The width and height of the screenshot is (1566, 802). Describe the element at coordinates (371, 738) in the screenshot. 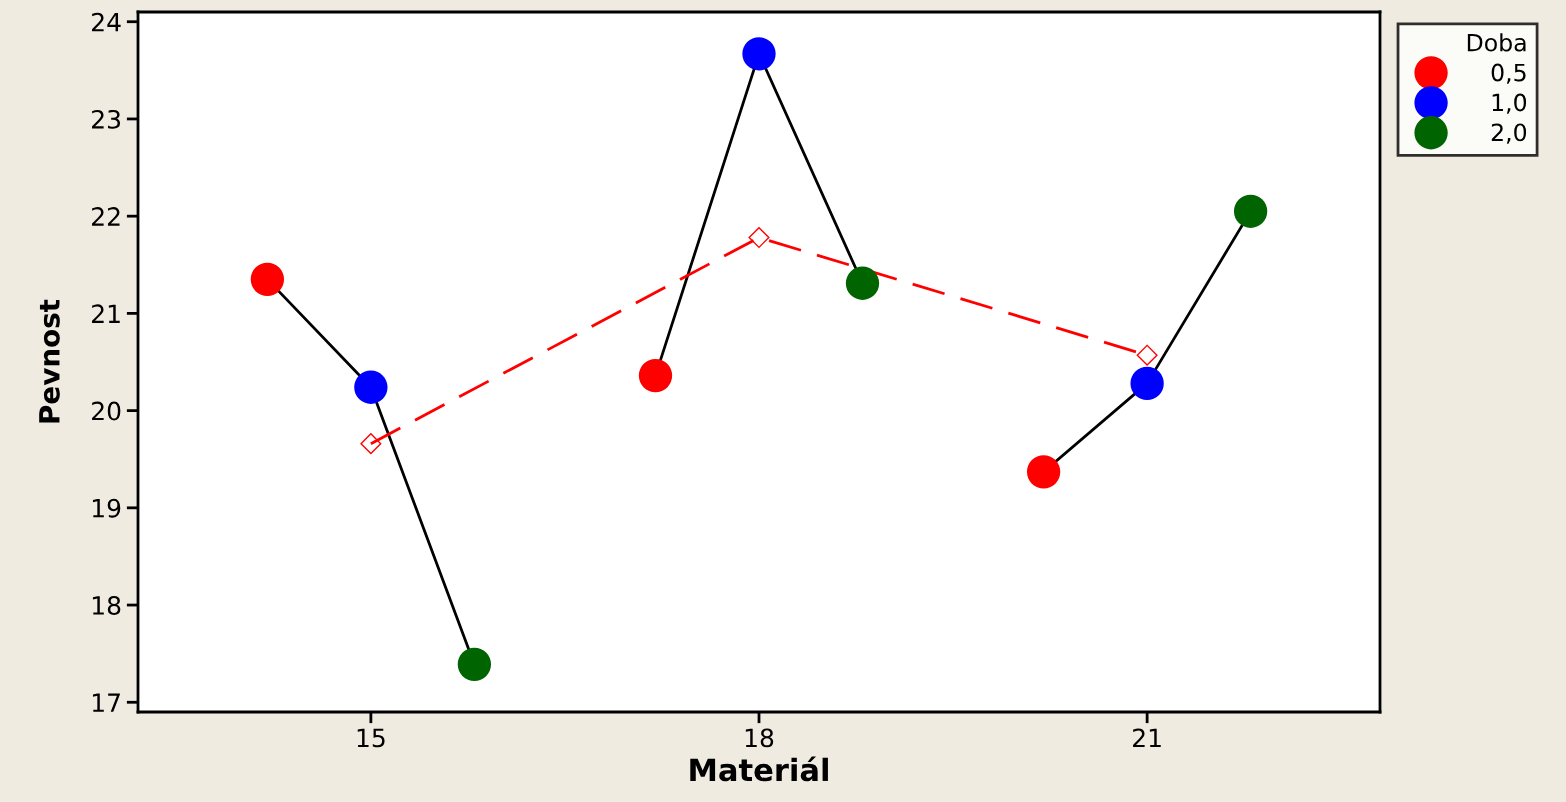

I see `x-tick-label: 15` at that location.